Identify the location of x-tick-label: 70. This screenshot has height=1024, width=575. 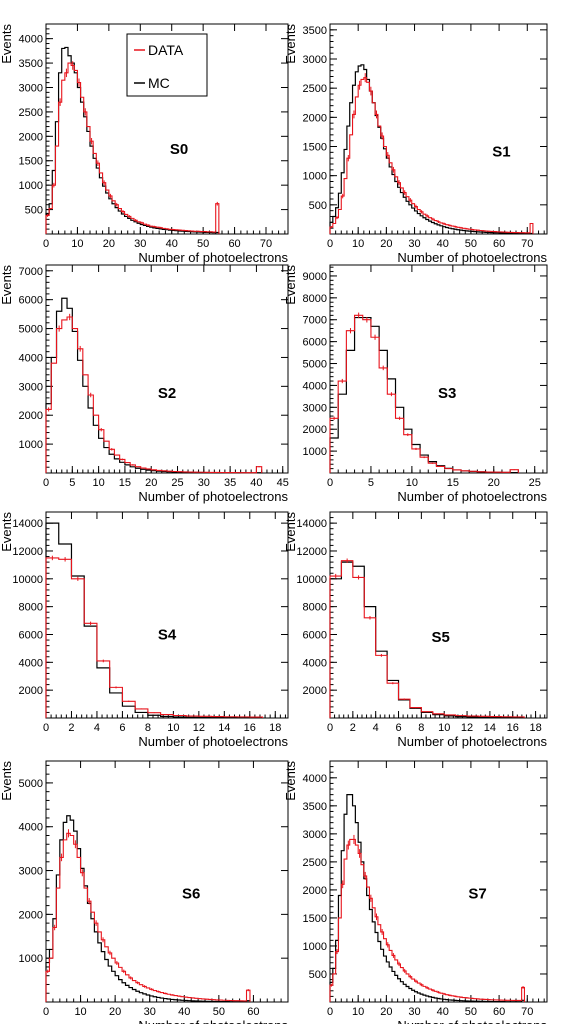
(266, 244).